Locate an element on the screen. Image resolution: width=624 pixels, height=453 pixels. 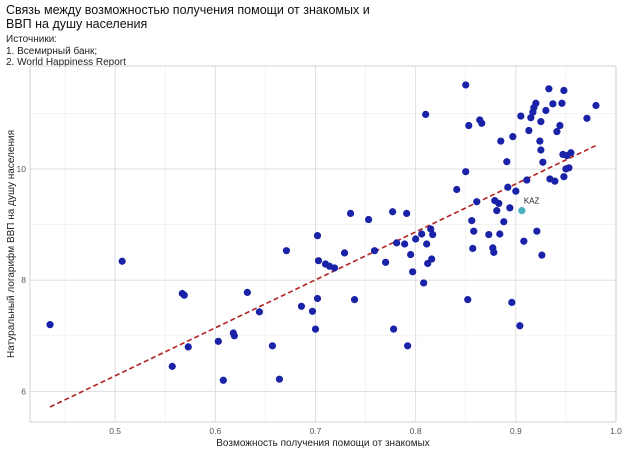
annotations: KAZ is located at coordinates (529, 206).